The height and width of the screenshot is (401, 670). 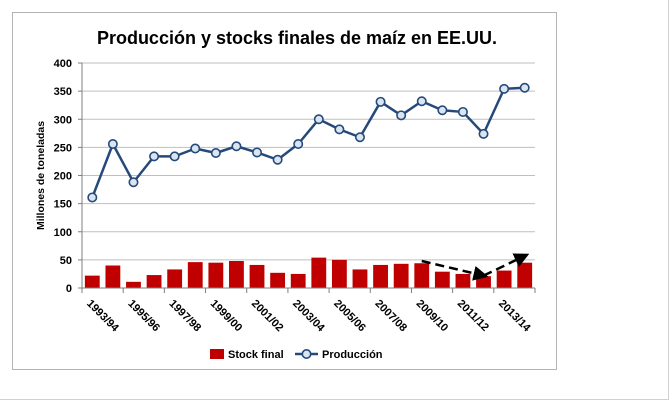 I want to click on x-tick-label: 2003/04, so click(x=308, y=316).